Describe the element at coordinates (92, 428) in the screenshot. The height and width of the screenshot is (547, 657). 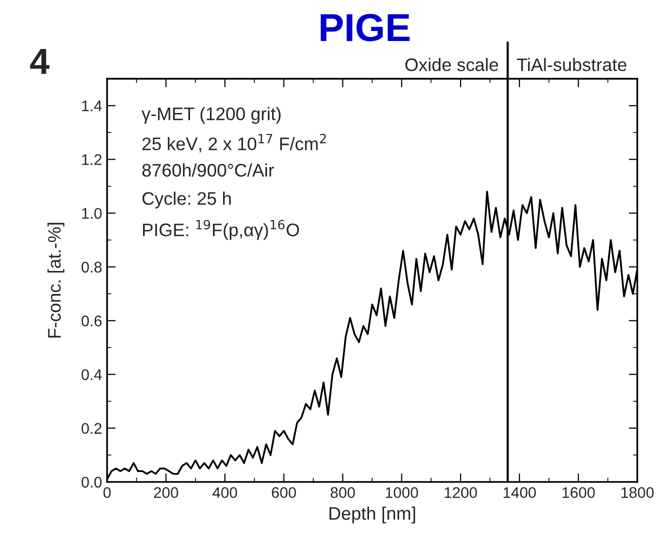
I see `y-tick-label: 0.2` at that location.